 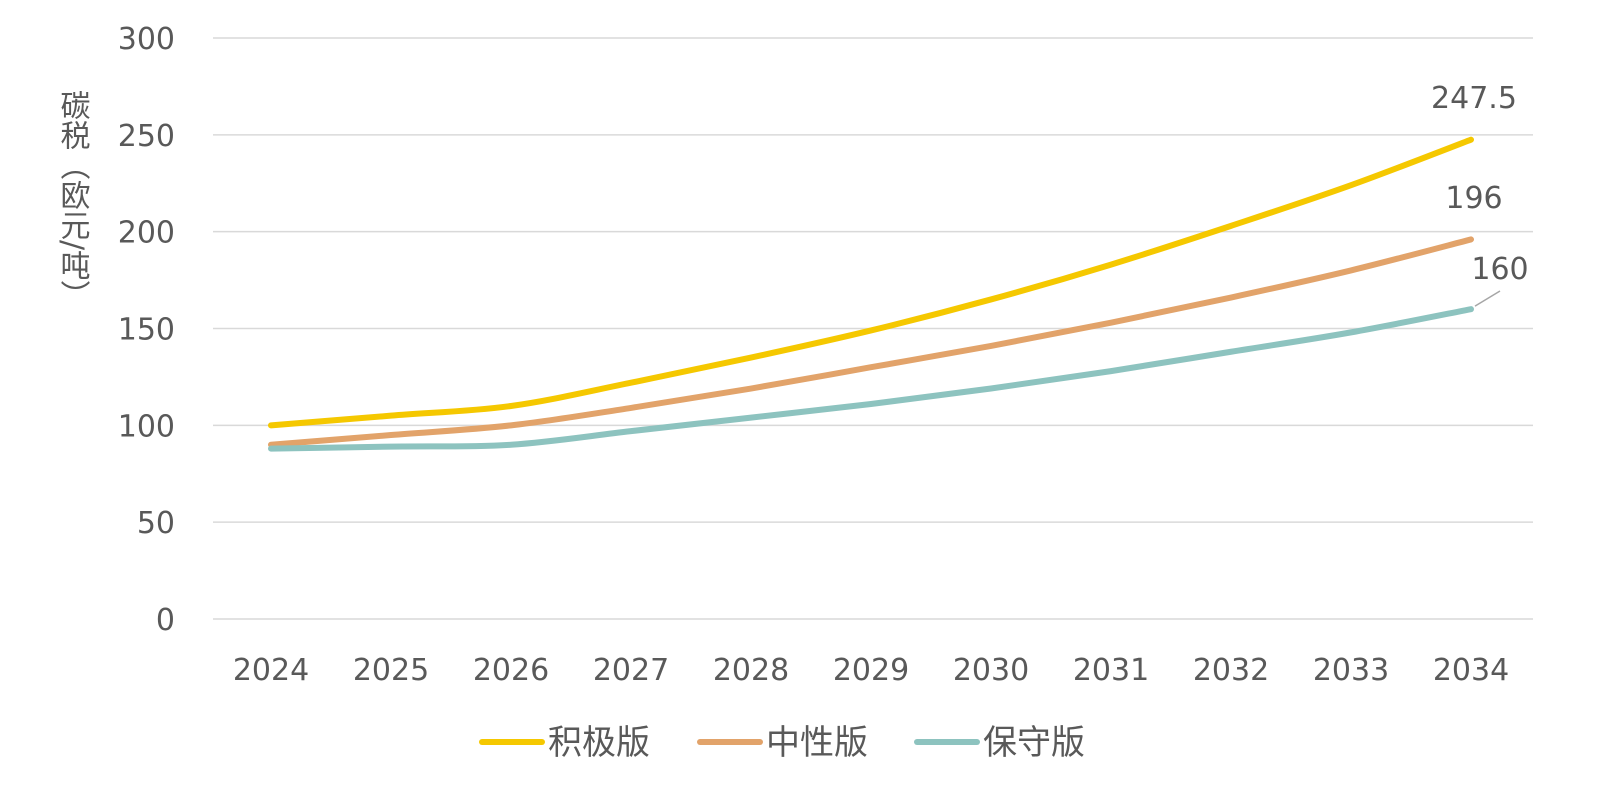 I want to click on legend-item: 积极版, so click(x=564, y=743).